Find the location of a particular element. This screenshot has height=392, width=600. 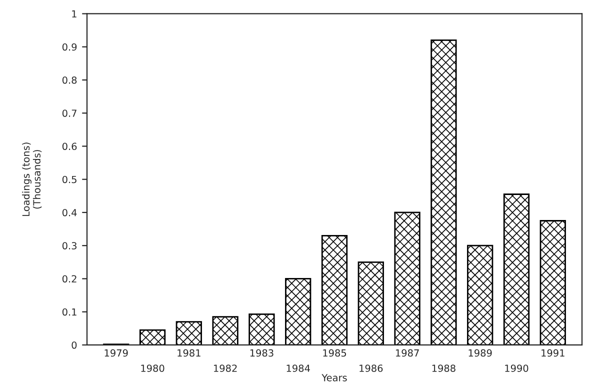

x-tick-label: 1986 is located at coordinates (371, 368).